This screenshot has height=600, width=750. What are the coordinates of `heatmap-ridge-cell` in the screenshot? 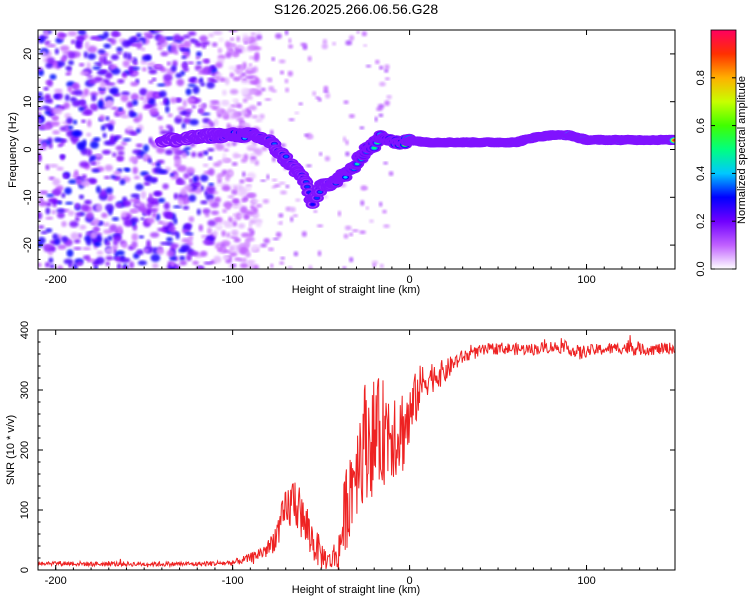 It's located at (345, 177).